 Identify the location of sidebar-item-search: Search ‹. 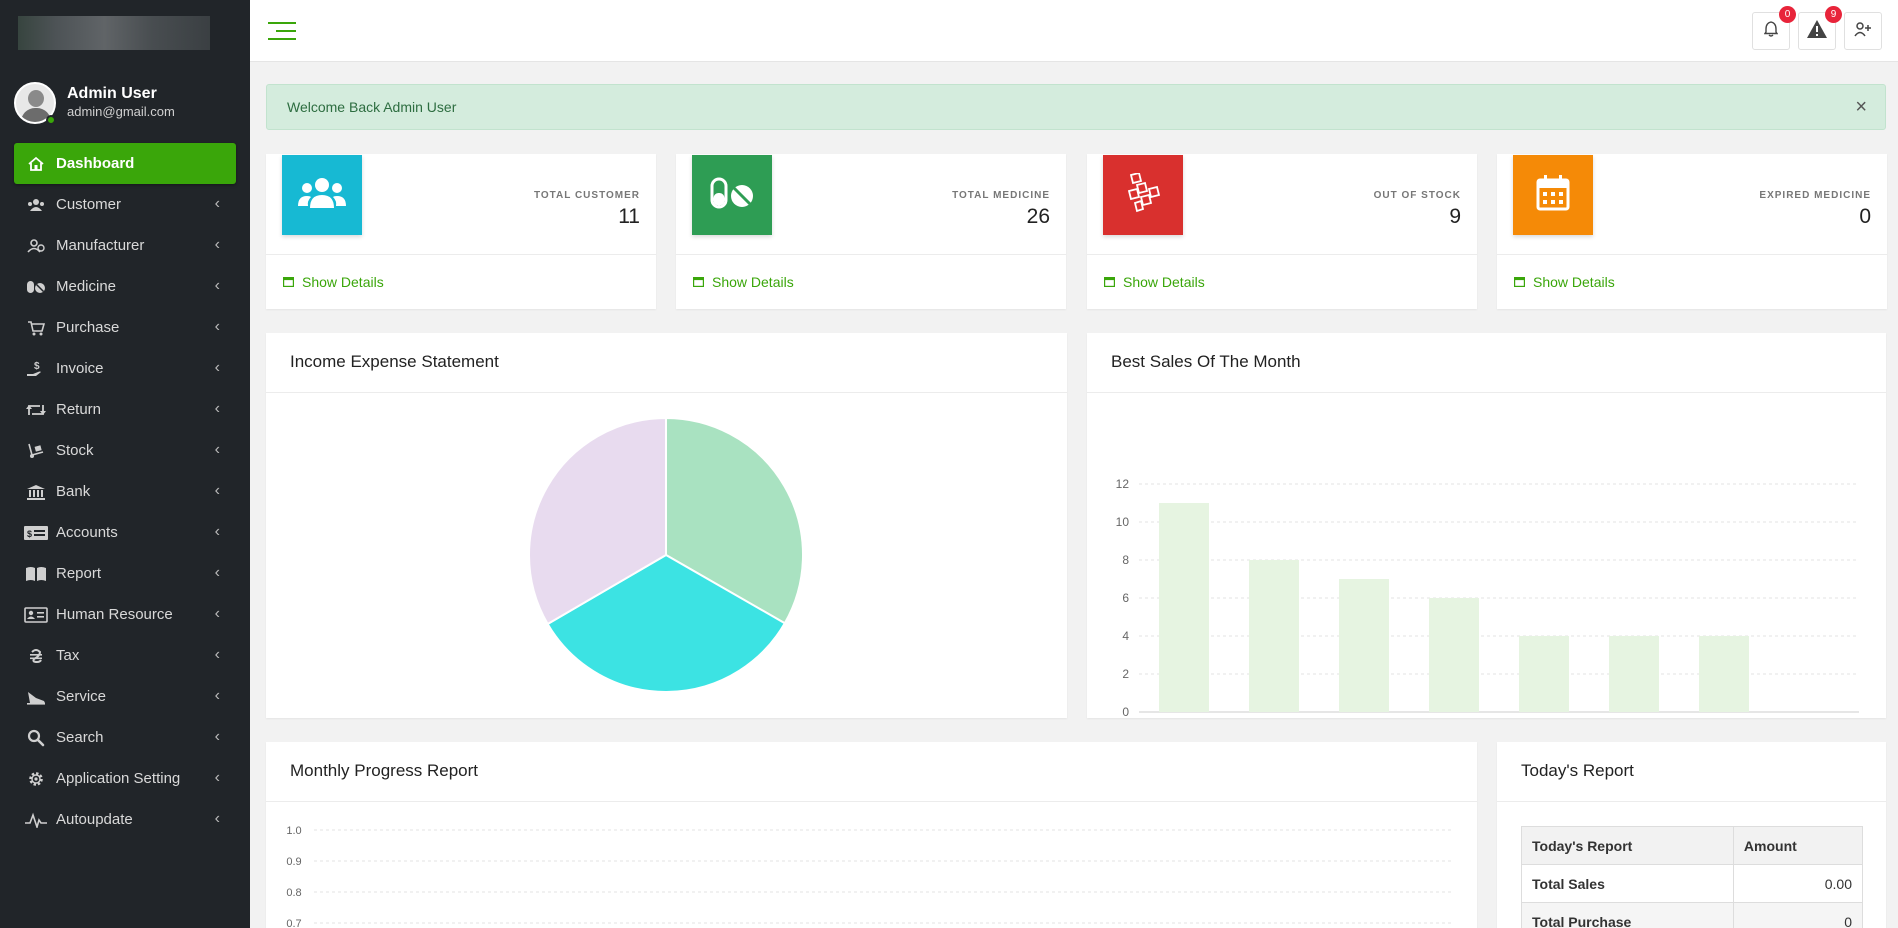
(125, 737).